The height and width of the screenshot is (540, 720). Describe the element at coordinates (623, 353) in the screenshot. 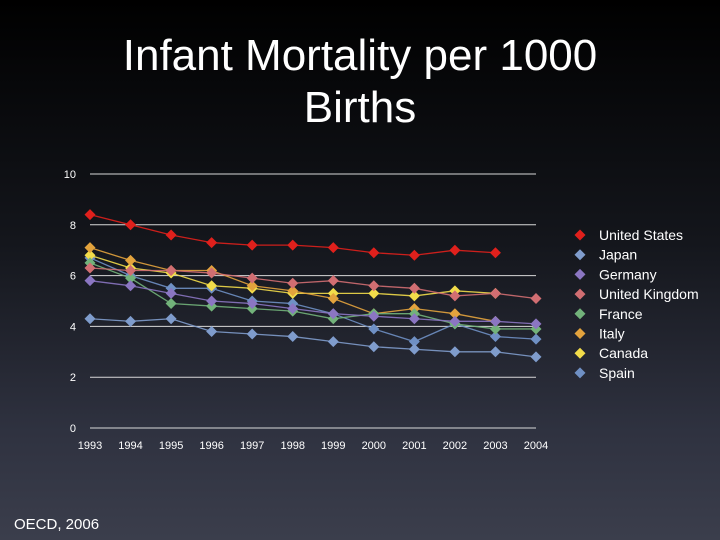

I see `legend-label: Canada` at that location.